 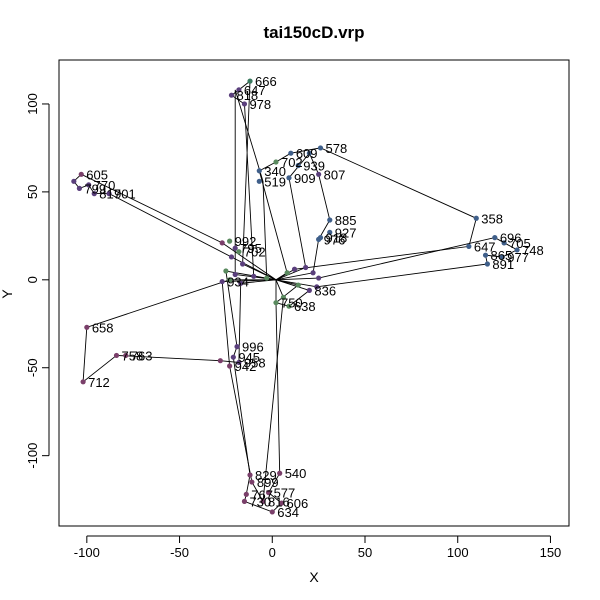 What do you see at coordinates (32, 104) in the screenshot?
I see `y-tick-label: 100` at bounding box center [32, 104].